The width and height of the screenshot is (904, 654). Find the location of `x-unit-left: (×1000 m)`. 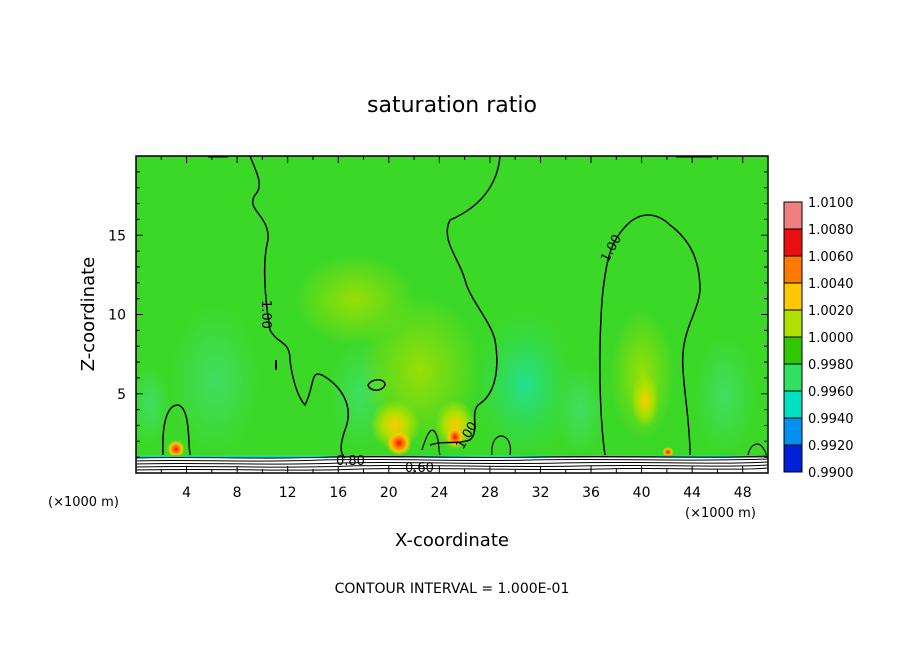

x-unit-left: (×1000 m) is located at coordinates (83, 502).